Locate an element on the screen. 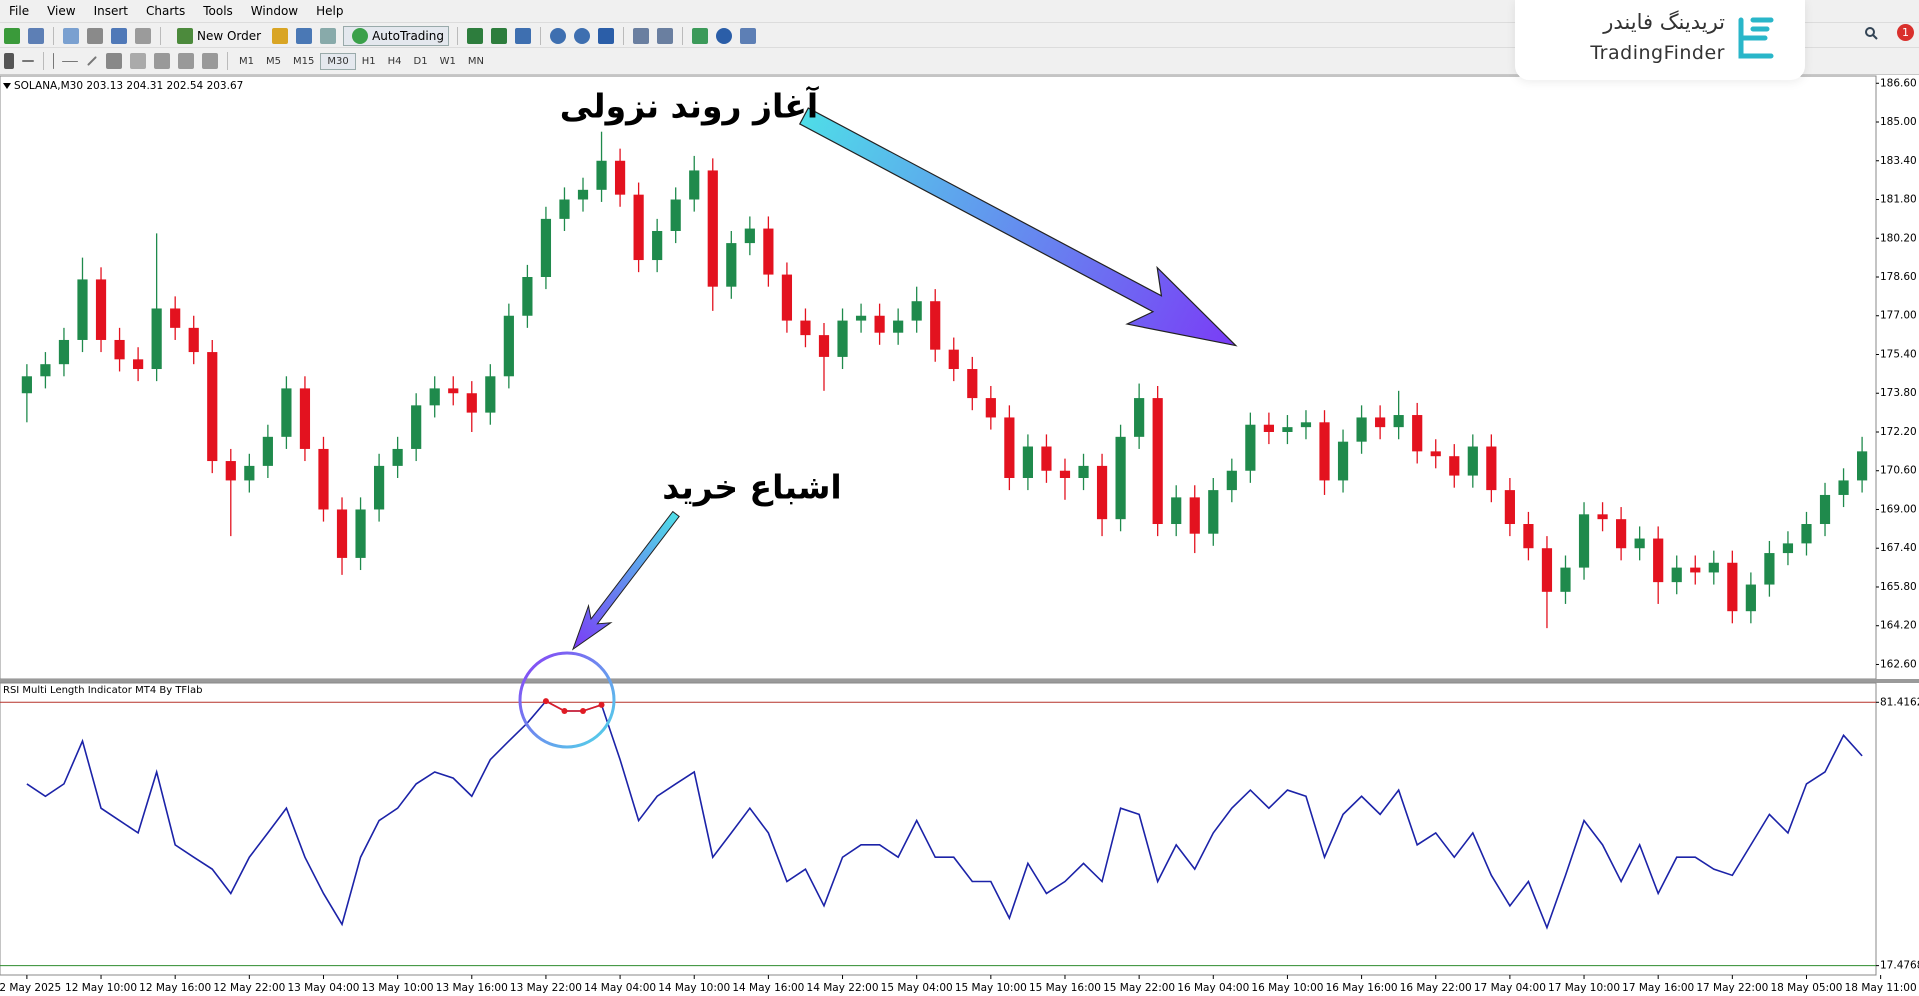  new-order-button: New Order is located at coordinates (217, 36).